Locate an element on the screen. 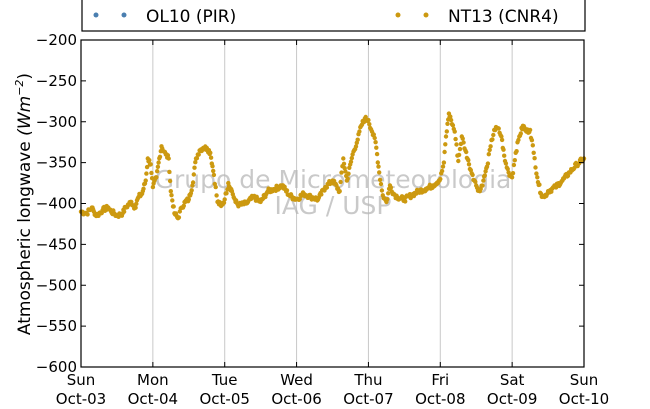  legend-marker-nt13 is located at coordinates (426, 15).